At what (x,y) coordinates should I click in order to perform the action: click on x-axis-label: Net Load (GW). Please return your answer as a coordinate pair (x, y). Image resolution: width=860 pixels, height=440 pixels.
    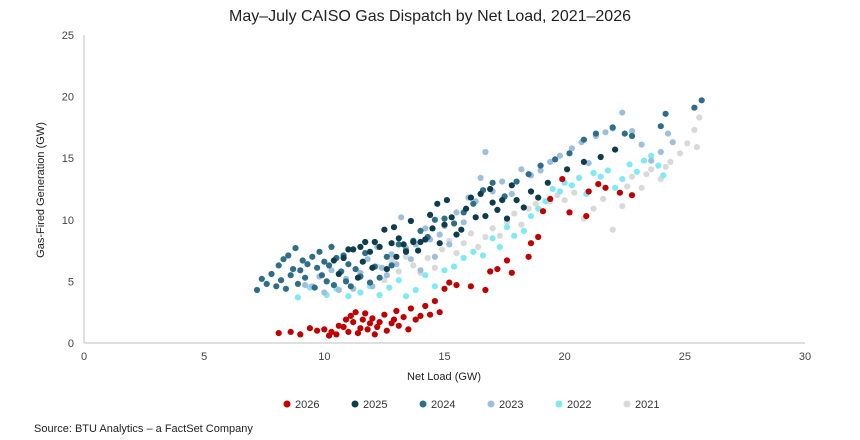
    Looking at the image, I should click on (444, 377).